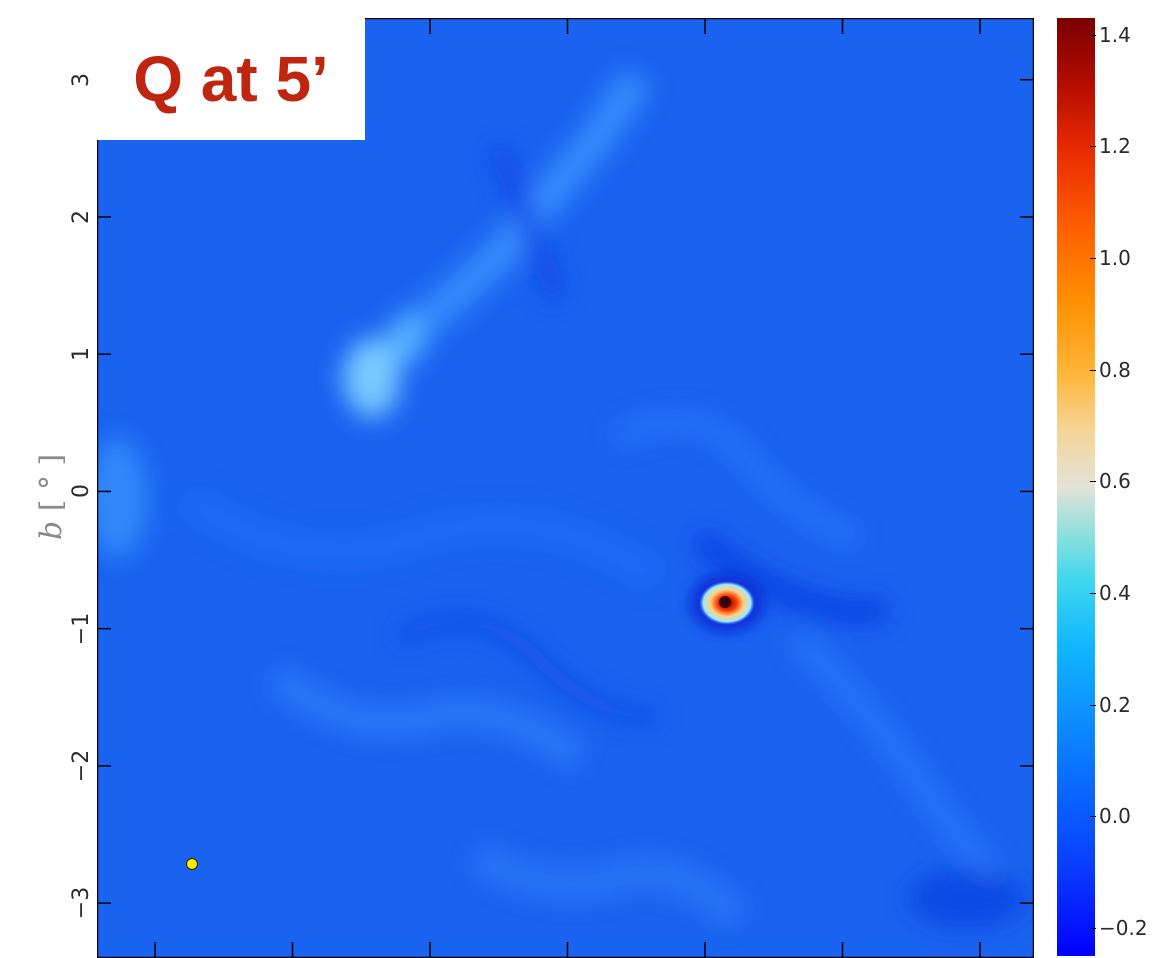 This screenshot has width=1162, height=958. What do you see at coordinates (81, 903) in the screenshot?
I see `y-tick-label: −3` at bounding box center [81, 903].